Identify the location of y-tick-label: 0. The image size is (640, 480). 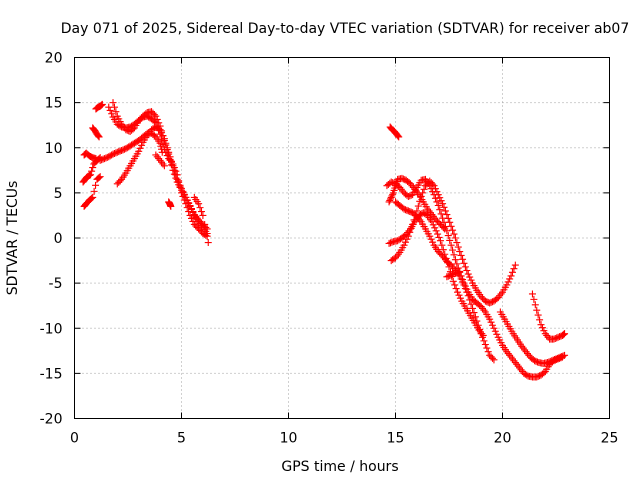
(58, 239).